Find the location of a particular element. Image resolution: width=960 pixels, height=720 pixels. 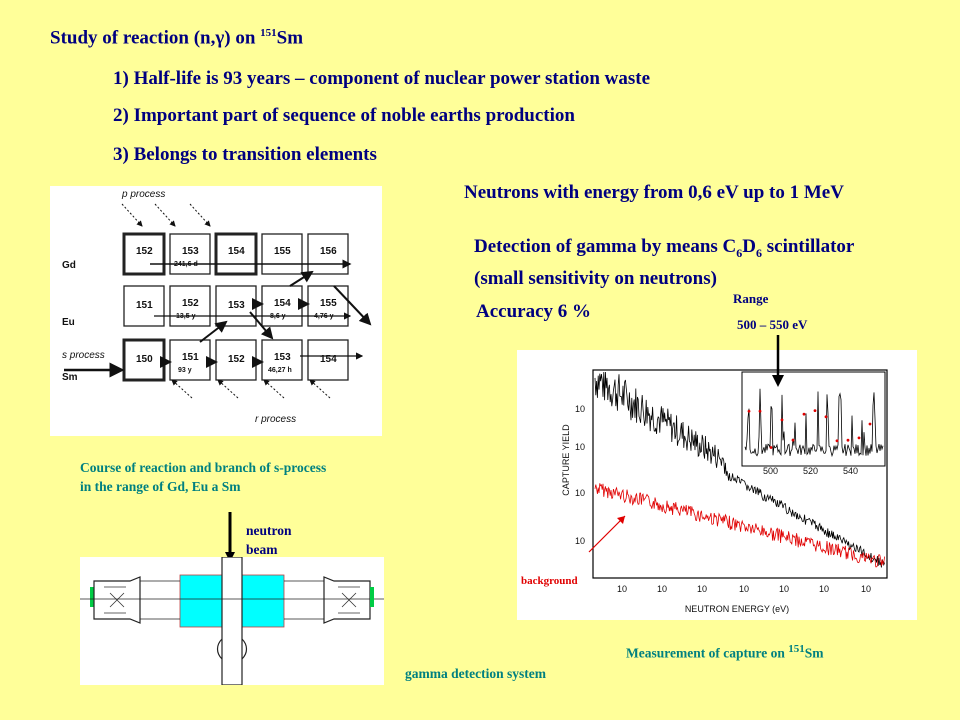

plot-caption: Measurement of capture on 151Sm is located at coordinates (725, 651).